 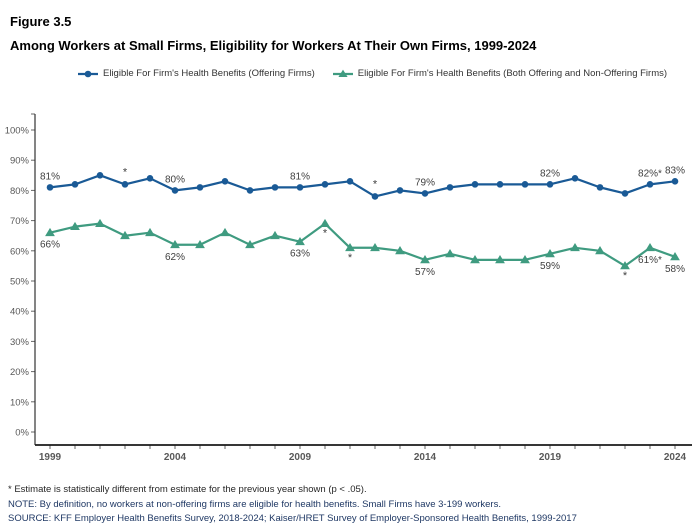 I want to click on x-axis: 1999 2004 2009 2014 2019 2024, so click(x=363, y=453).